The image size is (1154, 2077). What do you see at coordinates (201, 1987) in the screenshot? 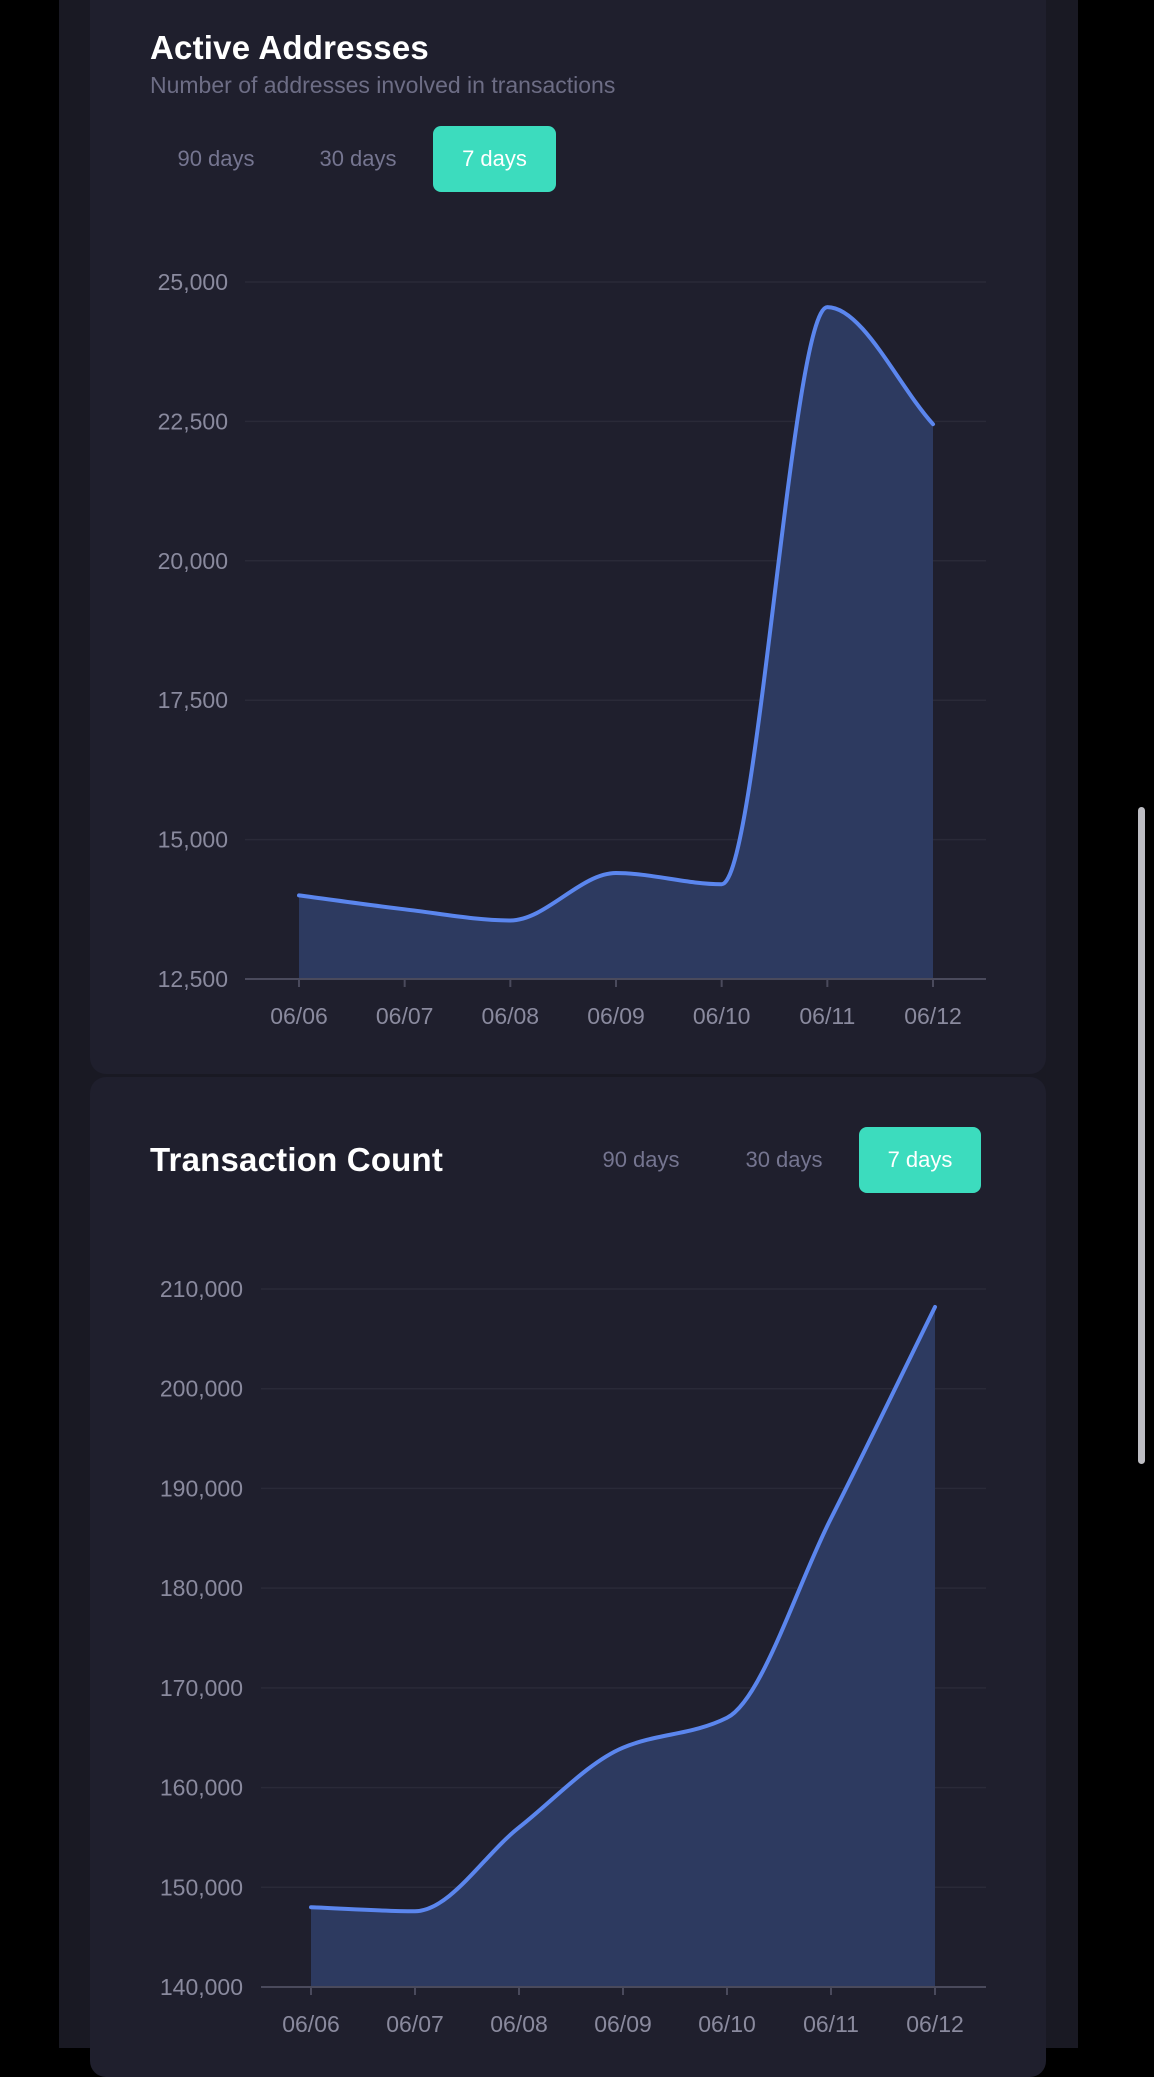
I see `tx-y-tick-label: 140,000` at bounding box center [201, 1987].